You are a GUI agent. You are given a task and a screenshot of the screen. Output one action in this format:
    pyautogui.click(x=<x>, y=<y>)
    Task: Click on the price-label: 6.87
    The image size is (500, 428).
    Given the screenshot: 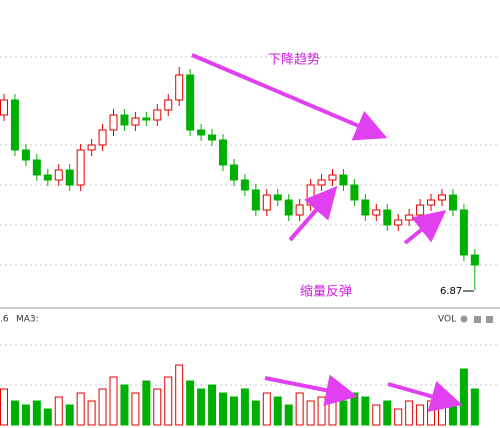 What is the action you would take?
    pyautogui.click(x=451, y=291)
    